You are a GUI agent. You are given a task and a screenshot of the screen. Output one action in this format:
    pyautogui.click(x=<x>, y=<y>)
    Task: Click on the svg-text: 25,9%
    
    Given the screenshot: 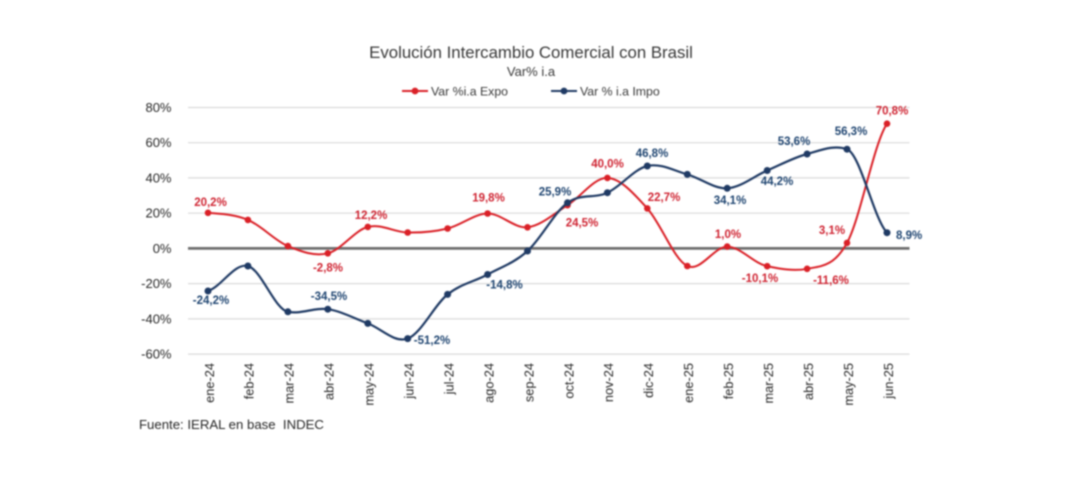 What is the action you would take?
    pyautogui.click(x=555, y=193)
    